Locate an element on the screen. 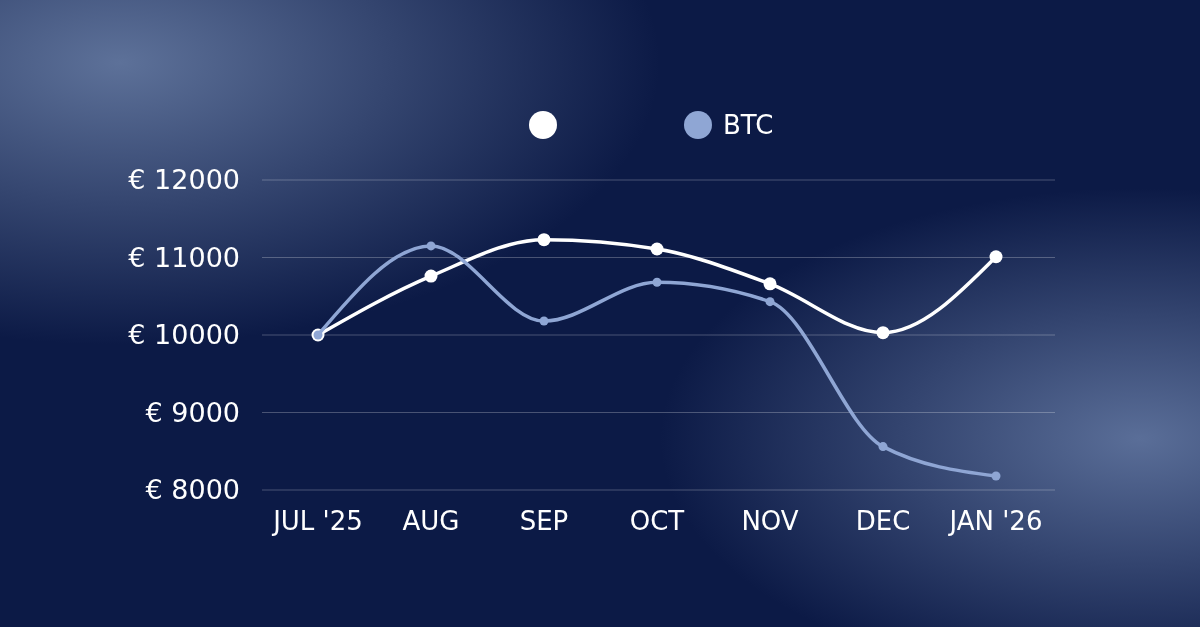 Image resolution: width=1200 pixels, height=627 pixels. x-tick-label: DEC is located at coordinates (883, 521).